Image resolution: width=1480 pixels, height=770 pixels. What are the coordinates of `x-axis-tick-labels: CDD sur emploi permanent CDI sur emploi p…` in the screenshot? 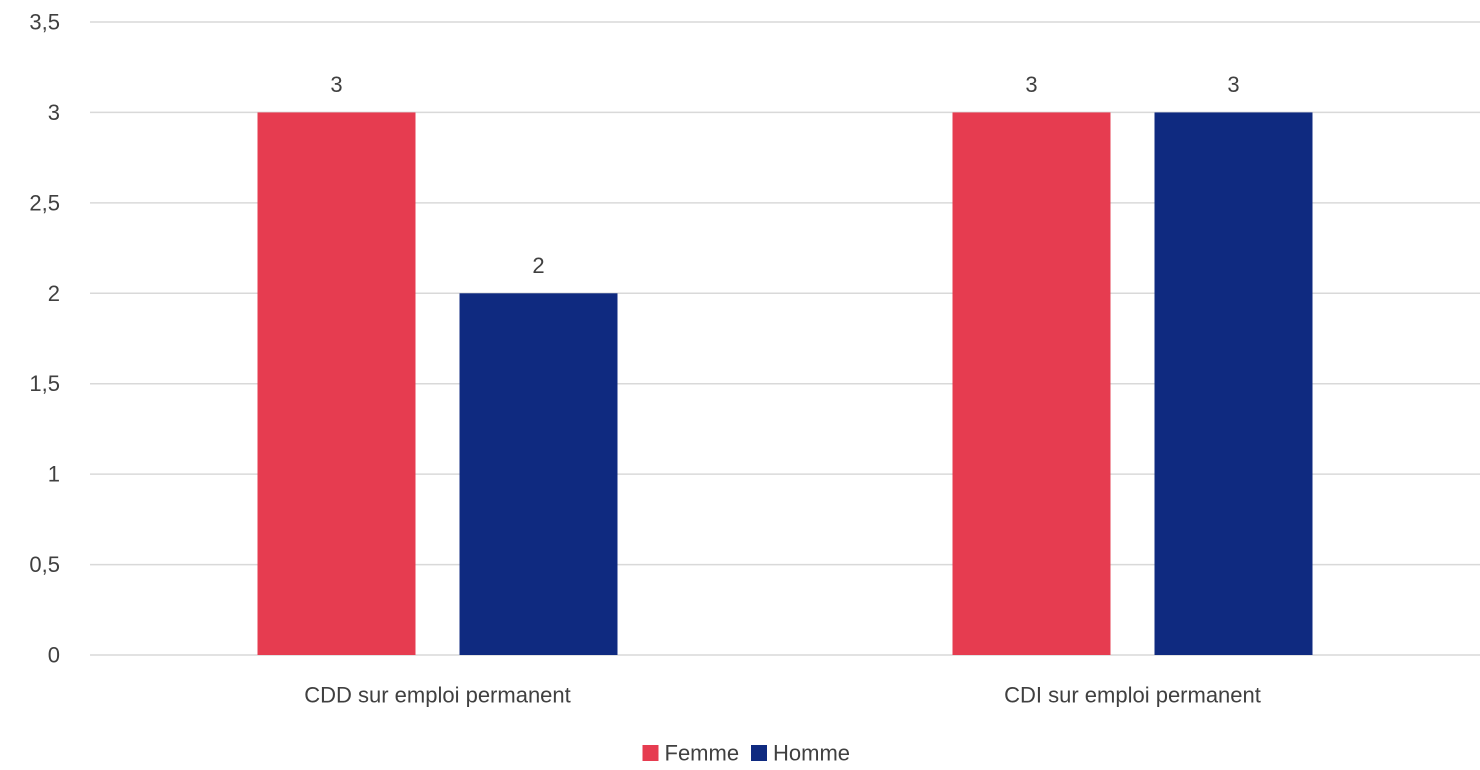 It's located at (782, 695).